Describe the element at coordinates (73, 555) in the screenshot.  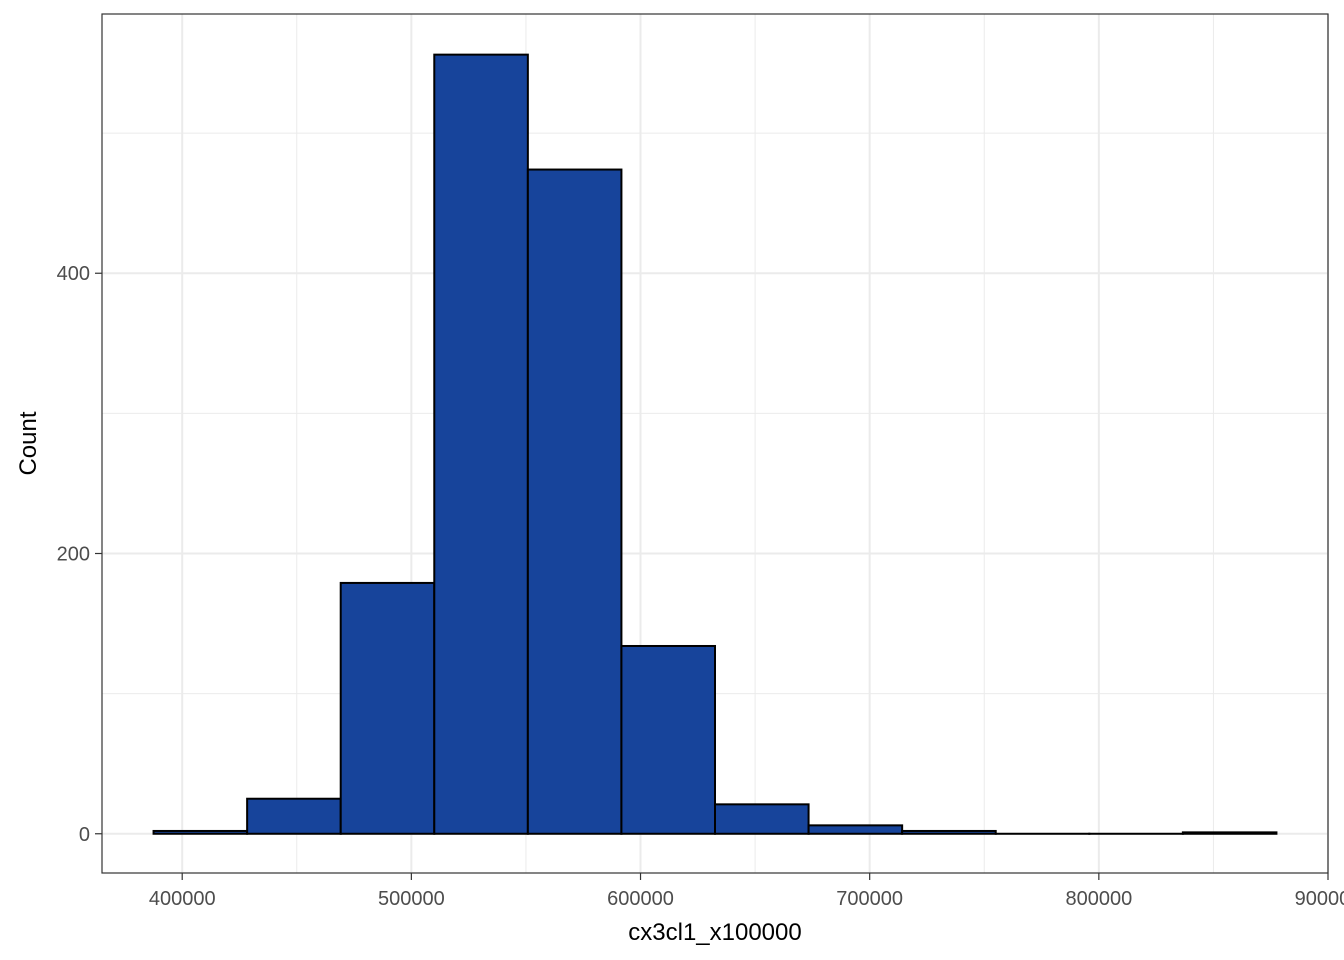
I see `y-tick-label: 200` at that location.